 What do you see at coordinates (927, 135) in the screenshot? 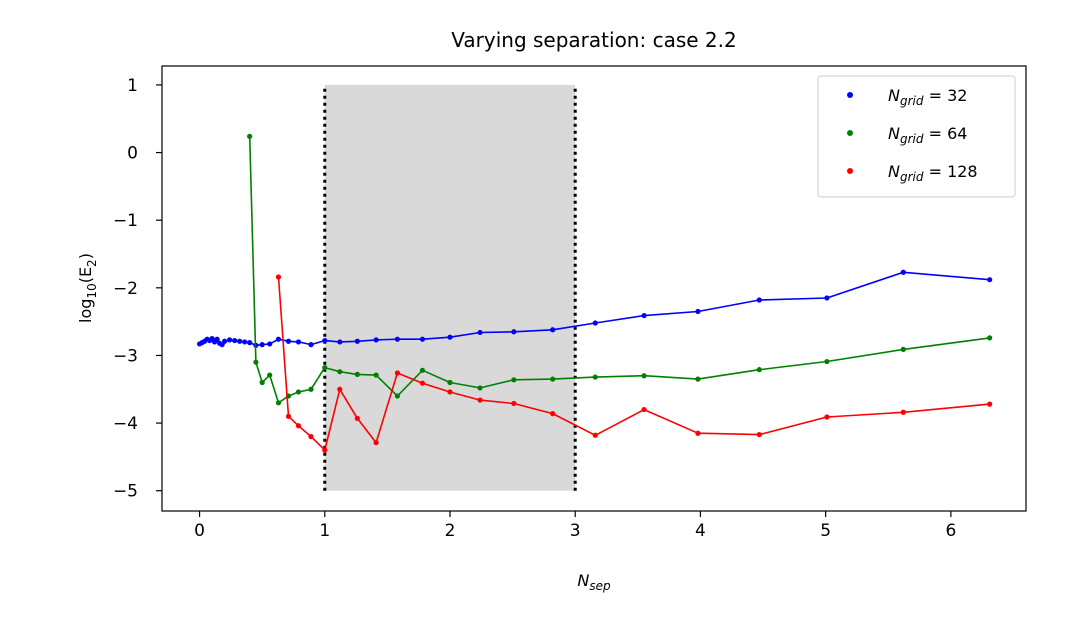
I see `legend-label-64: Ngrid = 64` at bounding box center [927, 135].